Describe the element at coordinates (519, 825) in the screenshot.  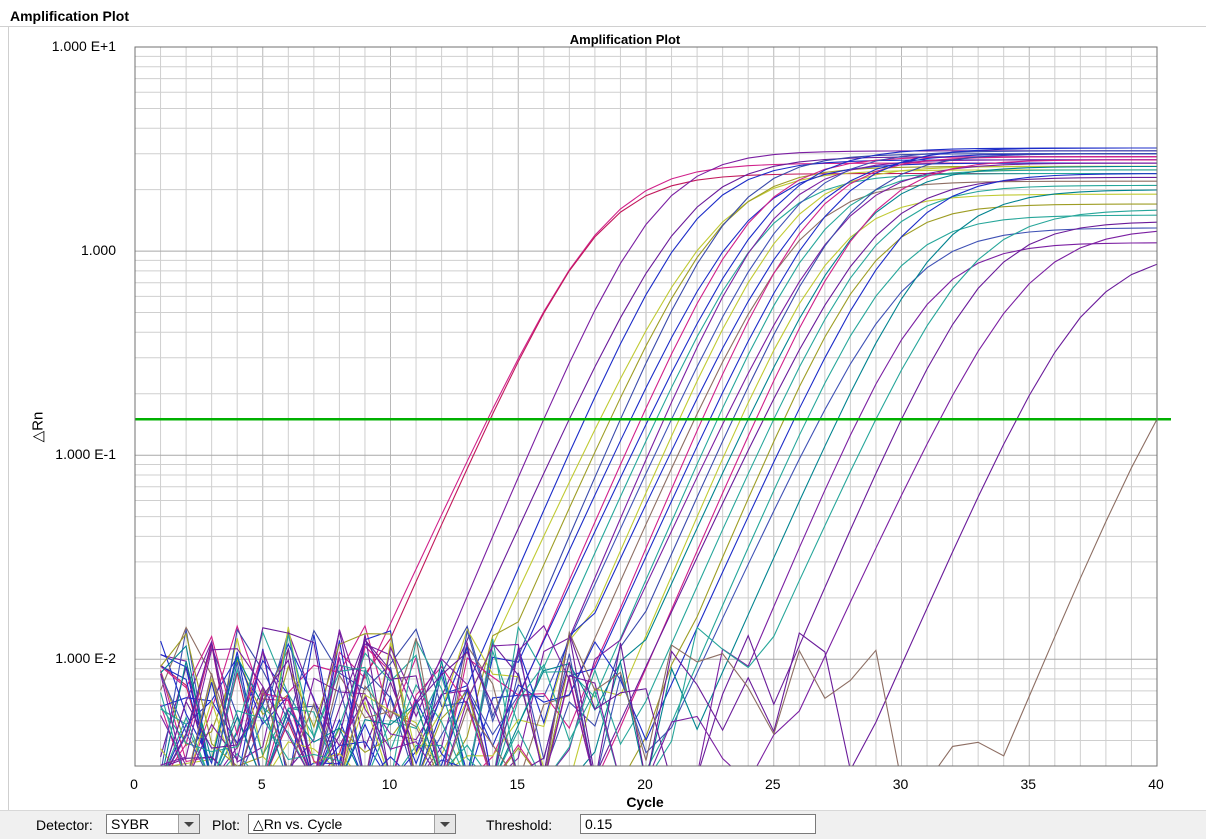
I see `threshold-label: Threshold:` at that location.